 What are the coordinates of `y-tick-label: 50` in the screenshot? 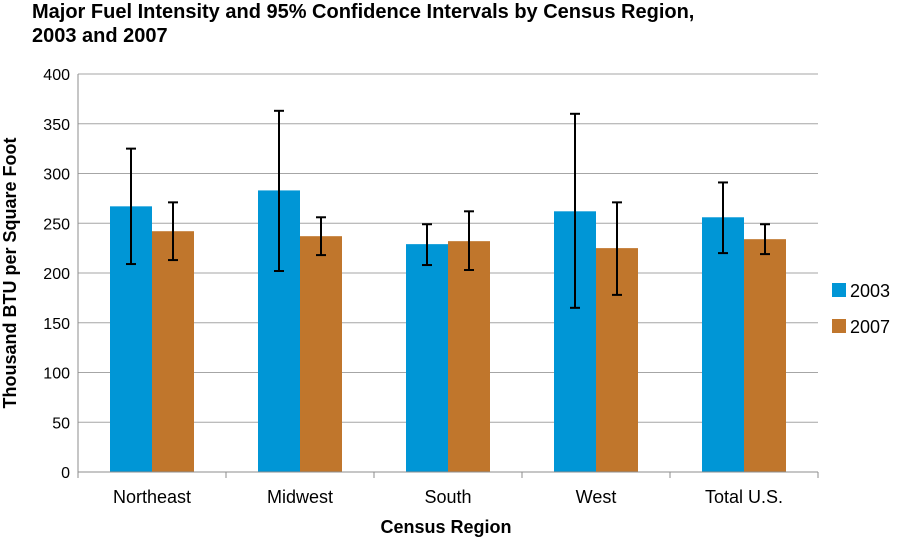 It's located at (61, 423).